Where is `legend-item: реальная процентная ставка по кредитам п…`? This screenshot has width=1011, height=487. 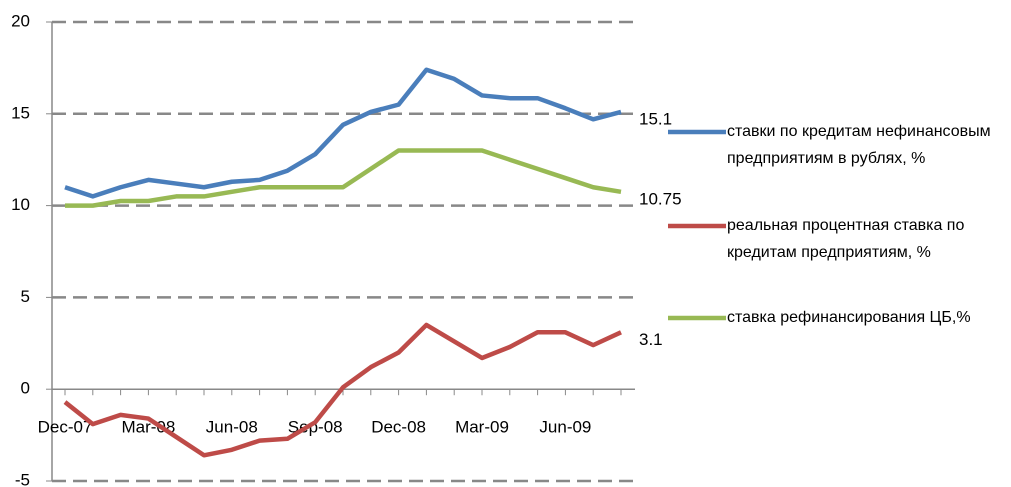
legend-item: реальная процентная ставка по кредитам п… is located at coordinates (846, 239).